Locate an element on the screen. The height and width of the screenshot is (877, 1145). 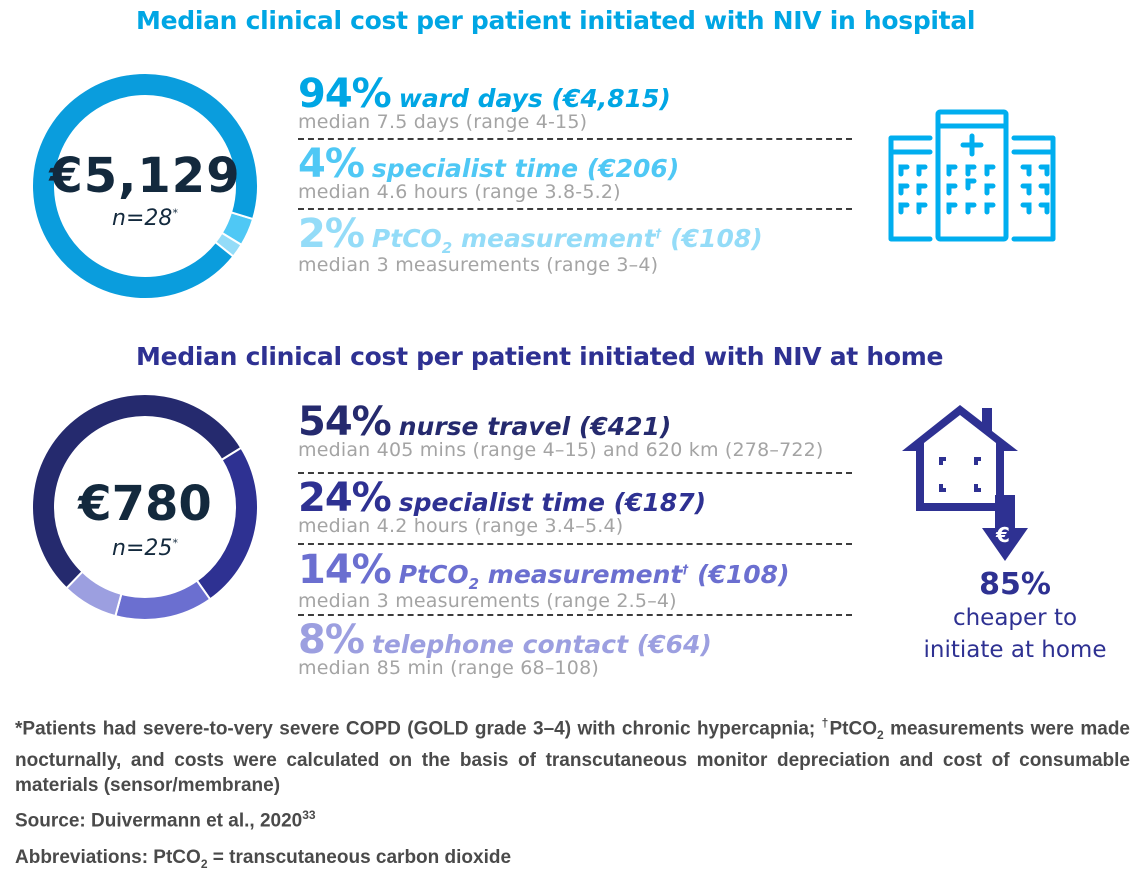
home-total-cost: €780 is located at coordinates (145, 504).